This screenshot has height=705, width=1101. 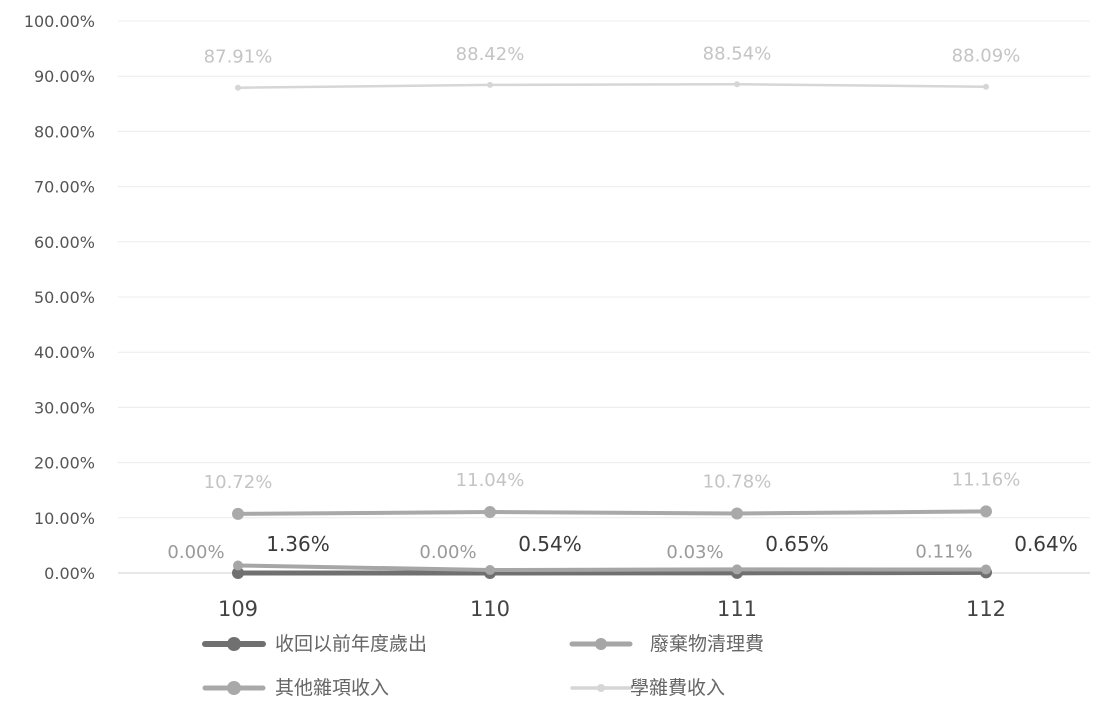 What do you see at coordinates (64, 131) in the screenshot?
I see `y-tick-label: 80.00%` at bounding box center [64, 131].